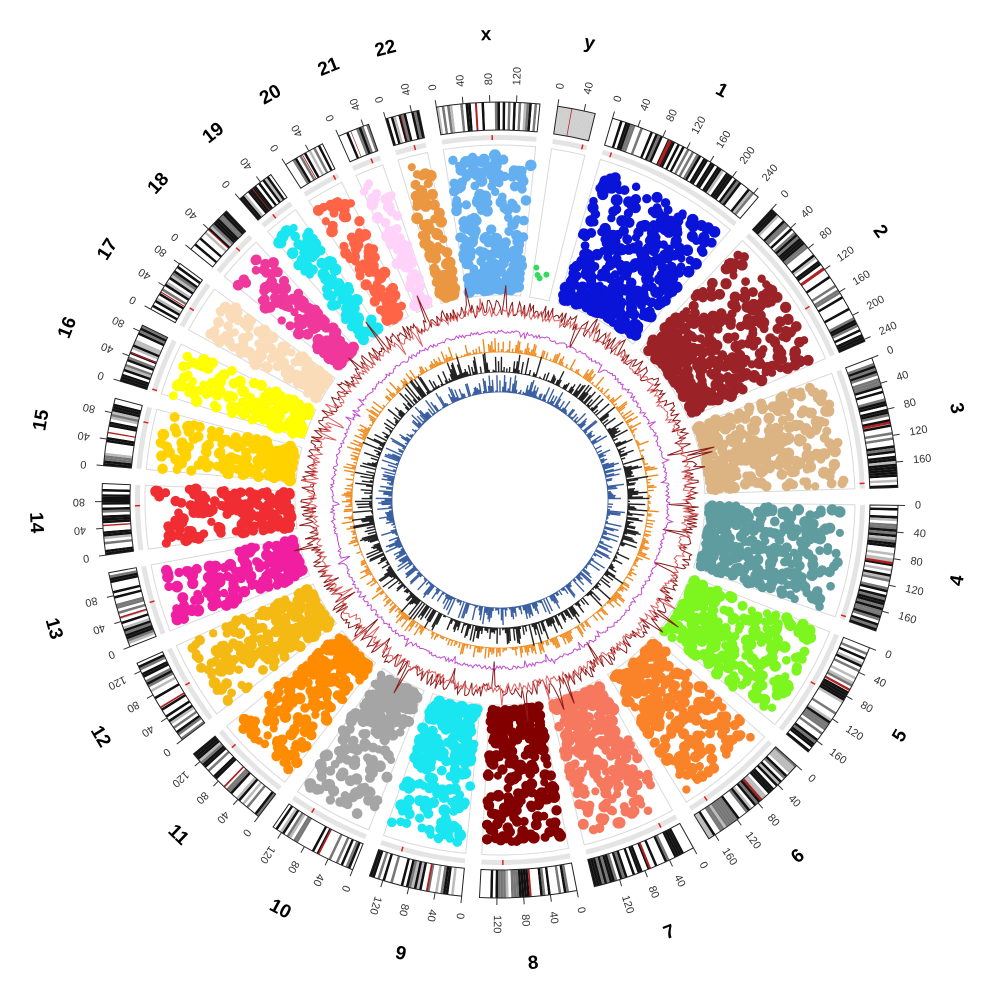 The image size is (1000, 1000). What do you see at coordinates (919, 533) in the screenshot?
I see `tick-label-4-40: 40` at bounding box center [919, 533].